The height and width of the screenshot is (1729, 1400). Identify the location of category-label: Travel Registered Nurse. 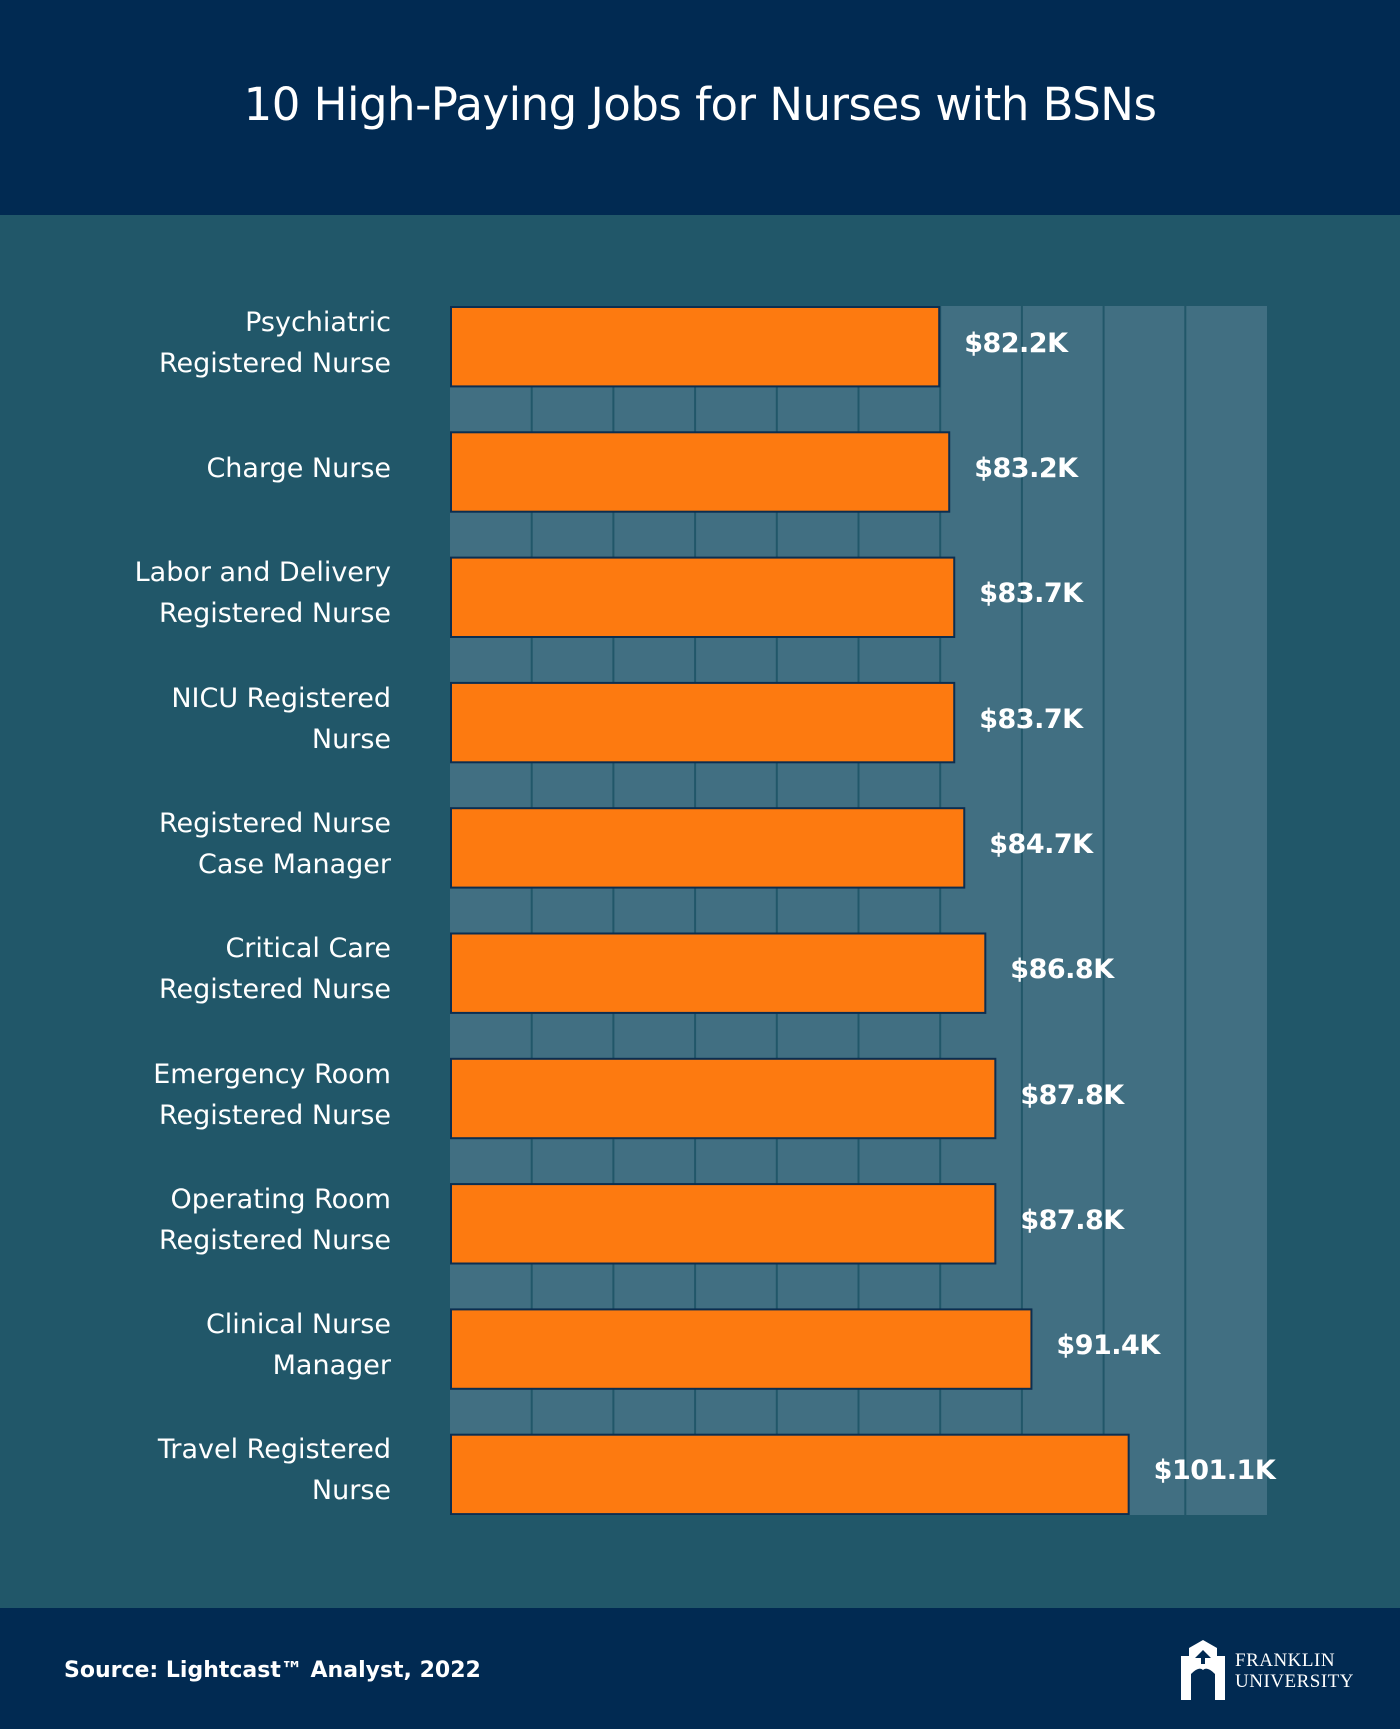
(211, 1470).